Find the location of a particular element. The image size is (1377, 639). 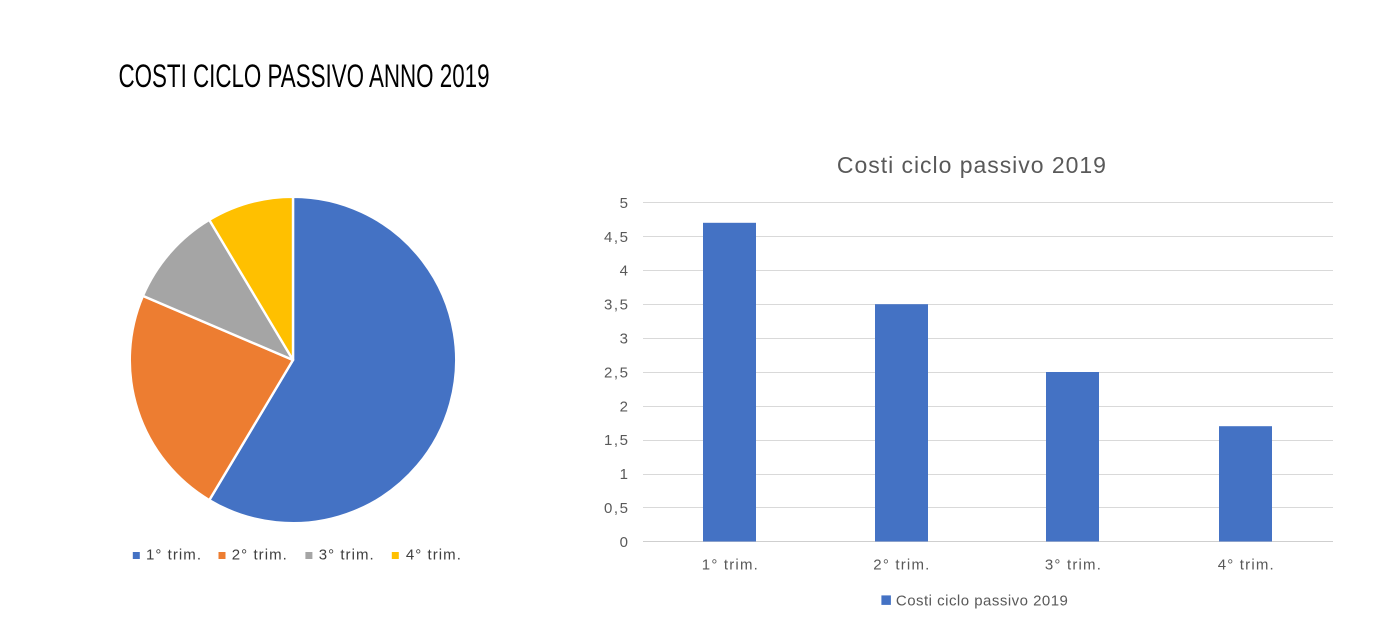

svg-text: 3 is located at coordinates (624, 339).